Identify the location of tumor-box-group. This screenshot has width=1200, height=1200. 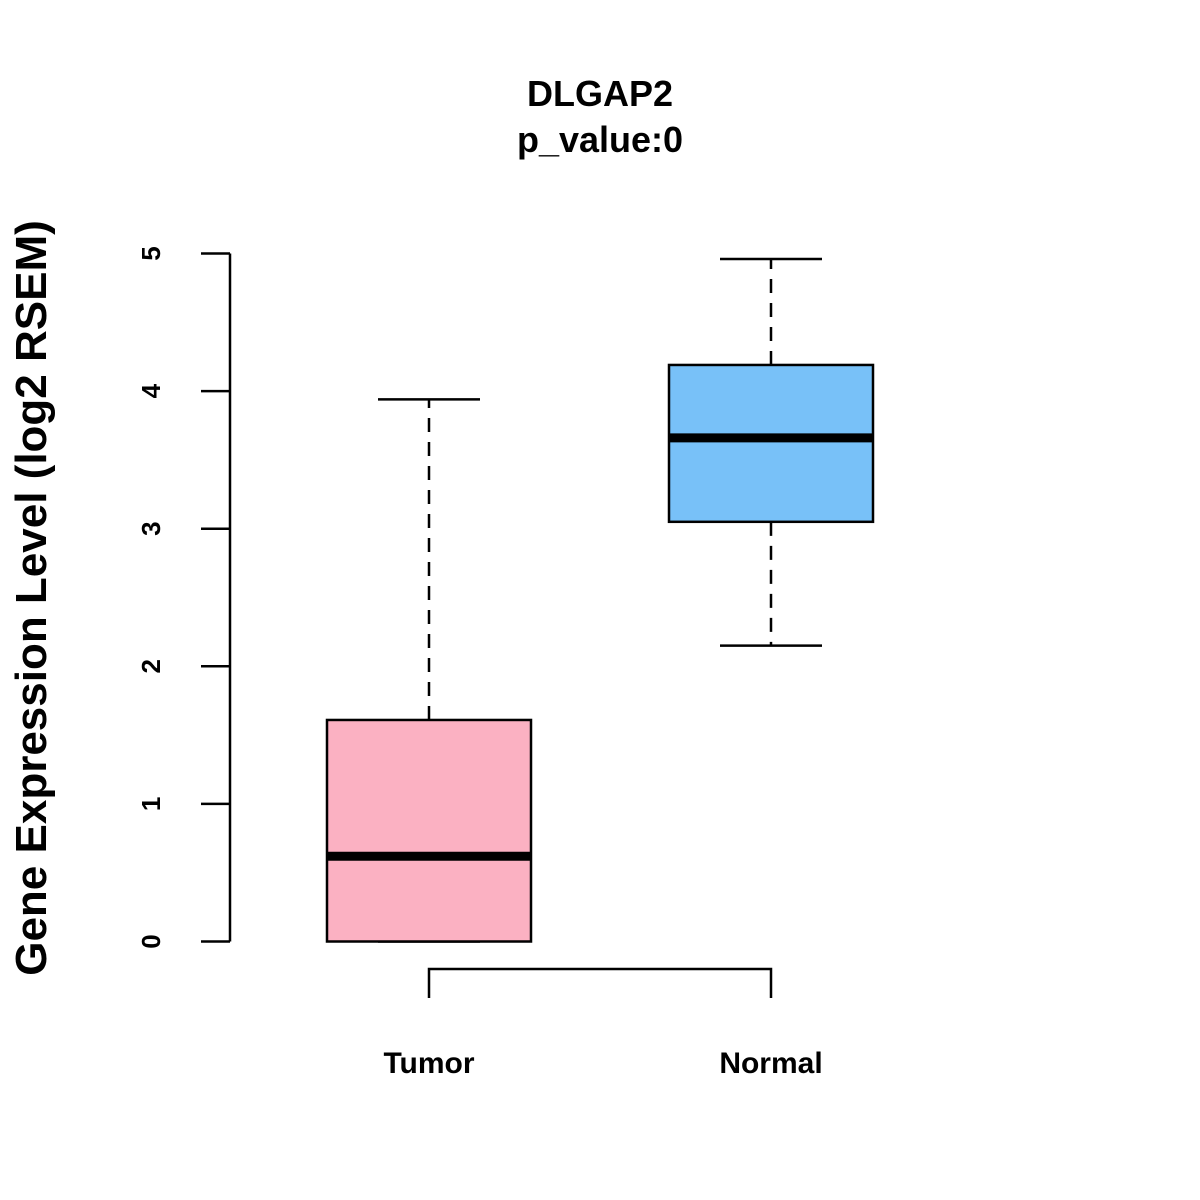
(429, 670).